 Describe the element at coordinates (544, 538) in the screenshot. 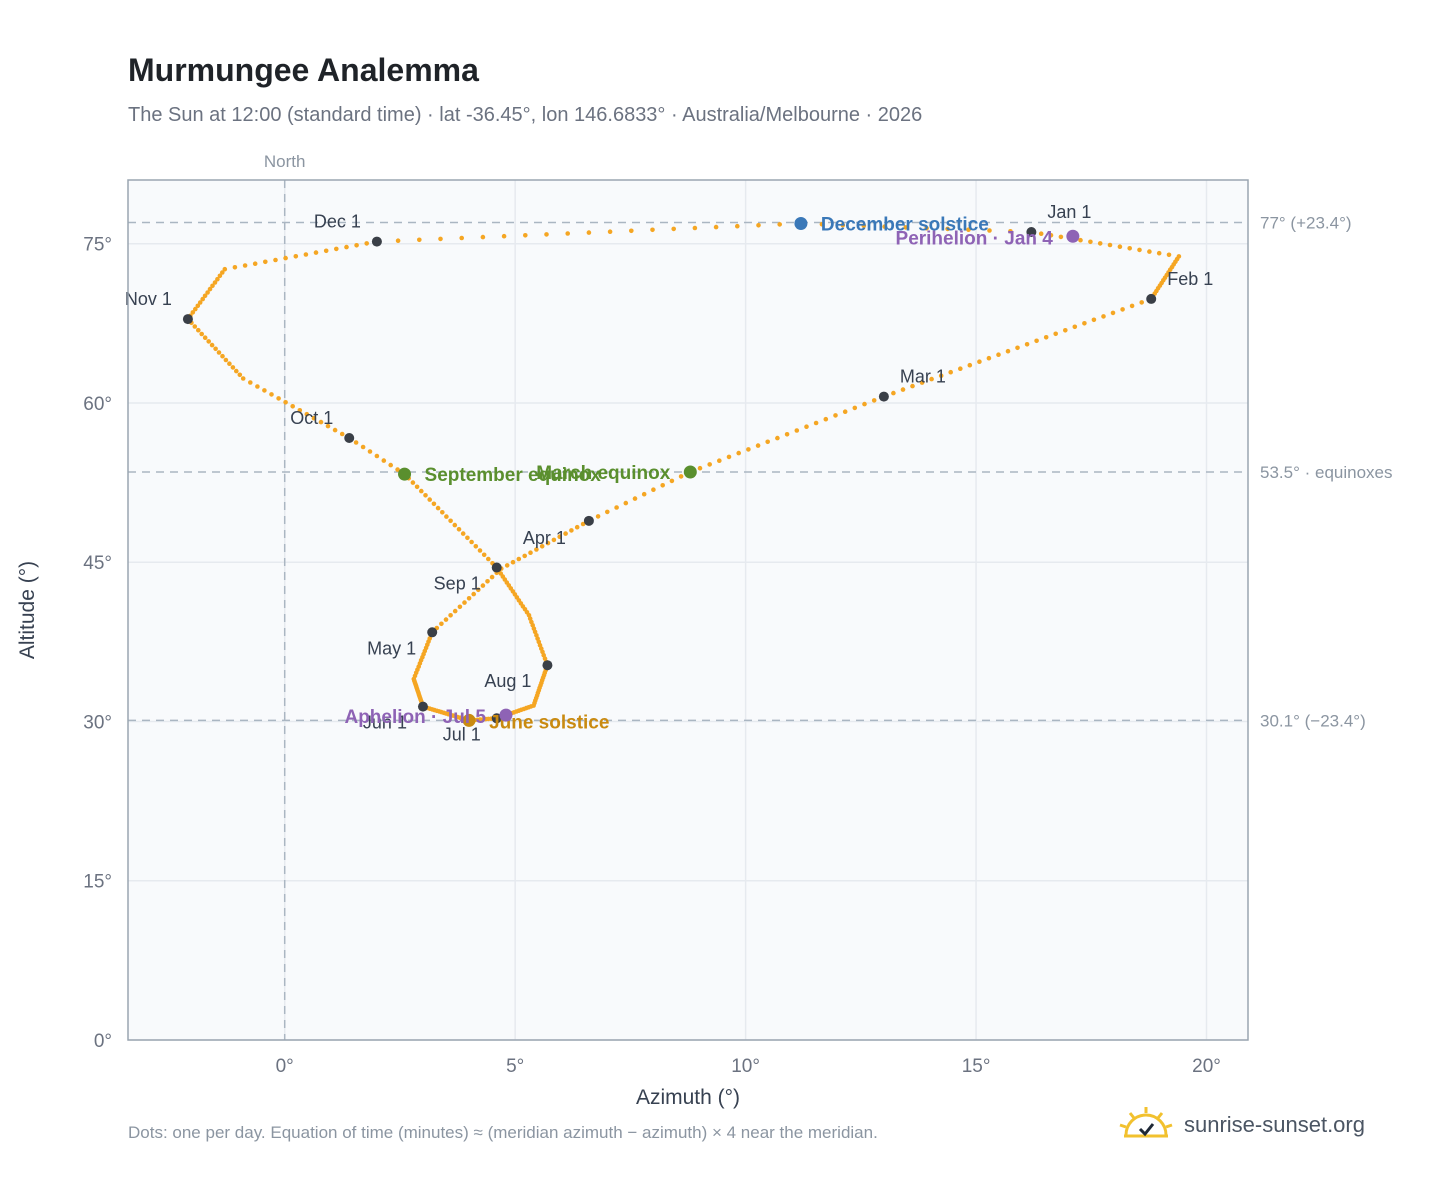

I see `month-label: Apr 1` at that location.